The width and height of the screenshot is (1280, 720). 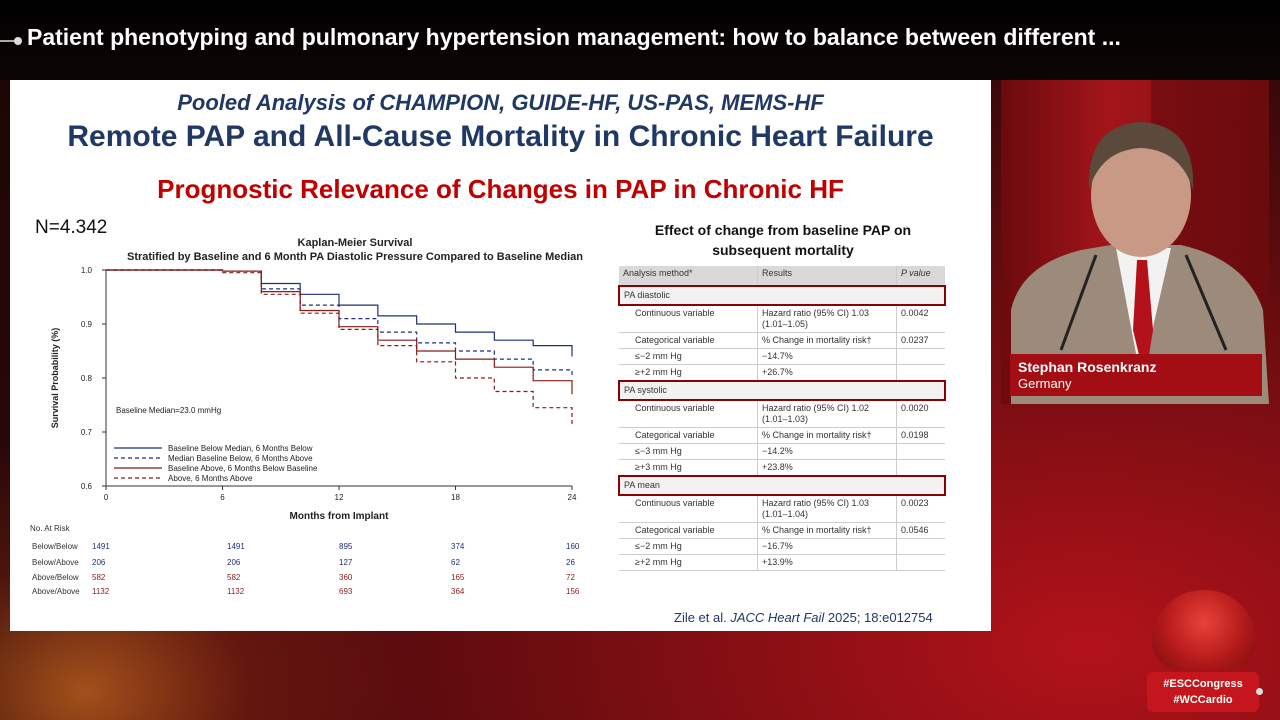 What do you see at coordinates (827, 546) in the screenshot?
I see `result-cell: −16.7%` at bounding box center [827, 546].